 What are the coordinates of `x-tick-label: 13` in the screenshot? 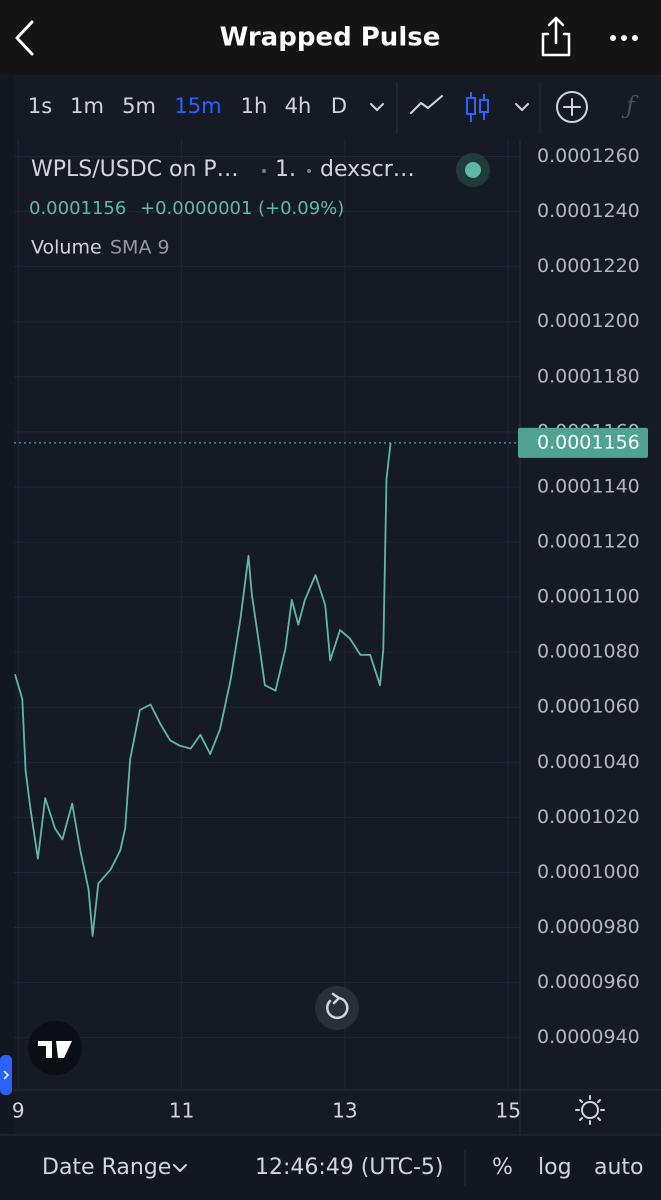 It's located at (344, 1111).